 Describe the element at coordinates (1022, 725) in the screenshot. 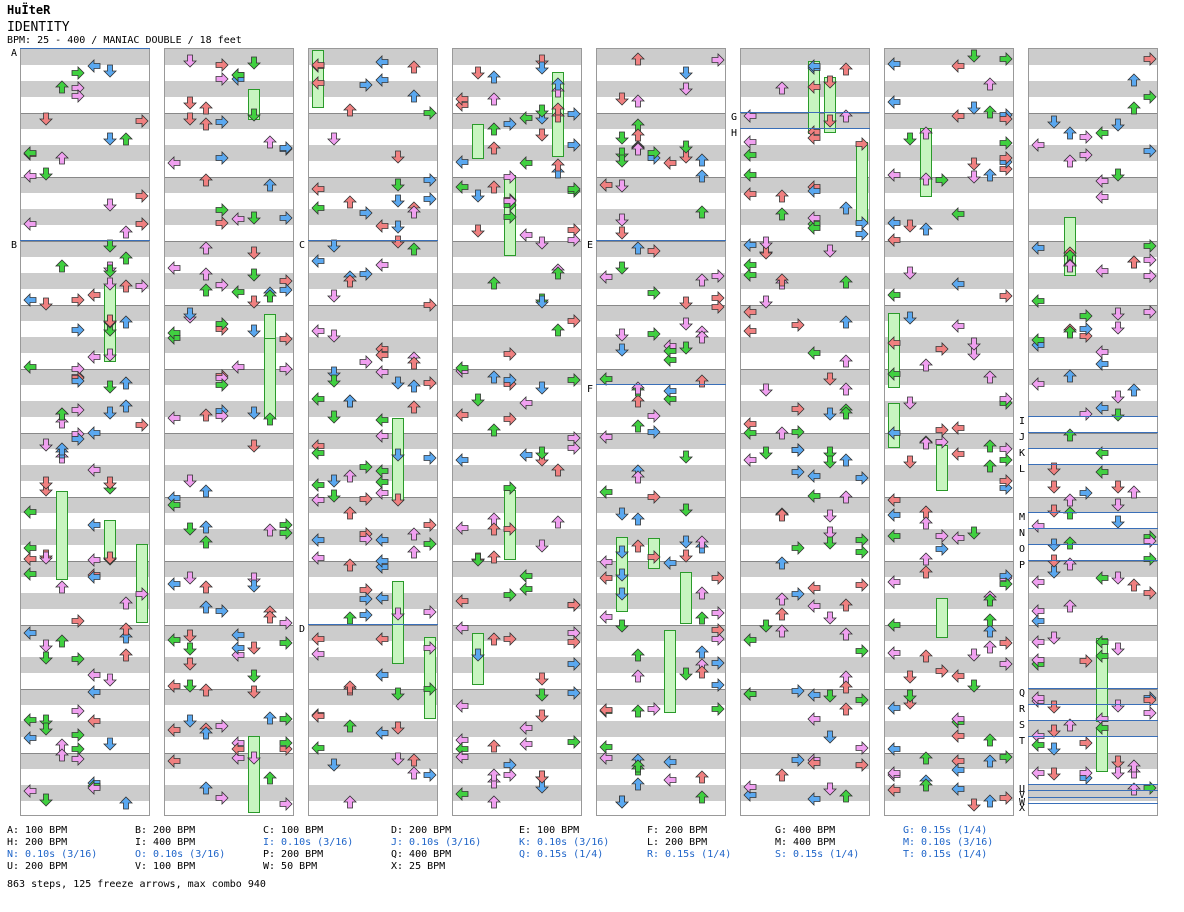

I see `bpm-marker-label: S` at that location.